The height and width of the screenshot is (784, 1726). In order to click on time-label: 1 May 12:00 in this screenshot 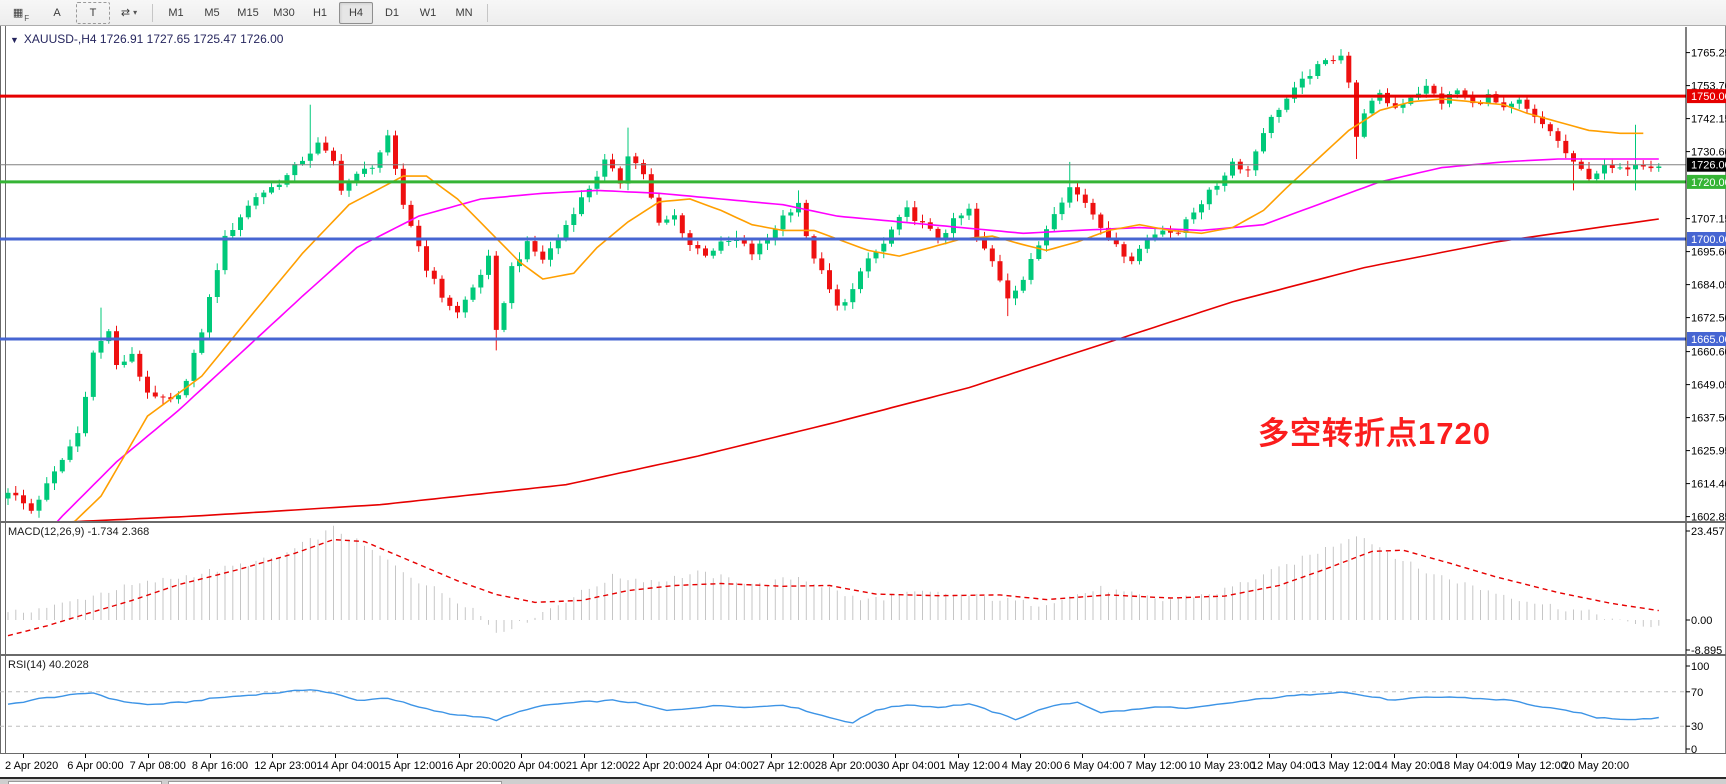, I will do `click(970, 766)`.